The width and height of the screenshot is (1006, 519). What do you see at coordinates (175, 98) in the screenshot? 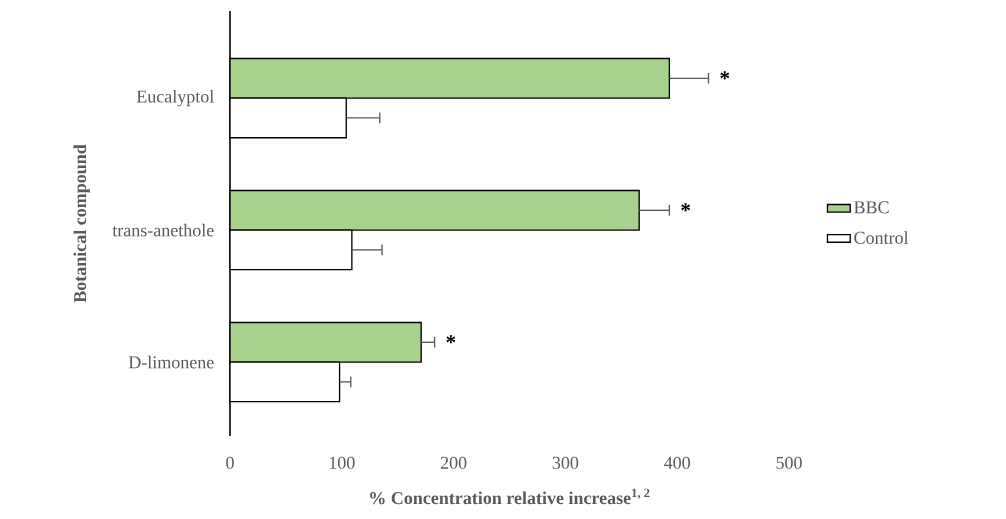
I see `y-tick-label: Eucalyptol` at bounding box center [175, 98].